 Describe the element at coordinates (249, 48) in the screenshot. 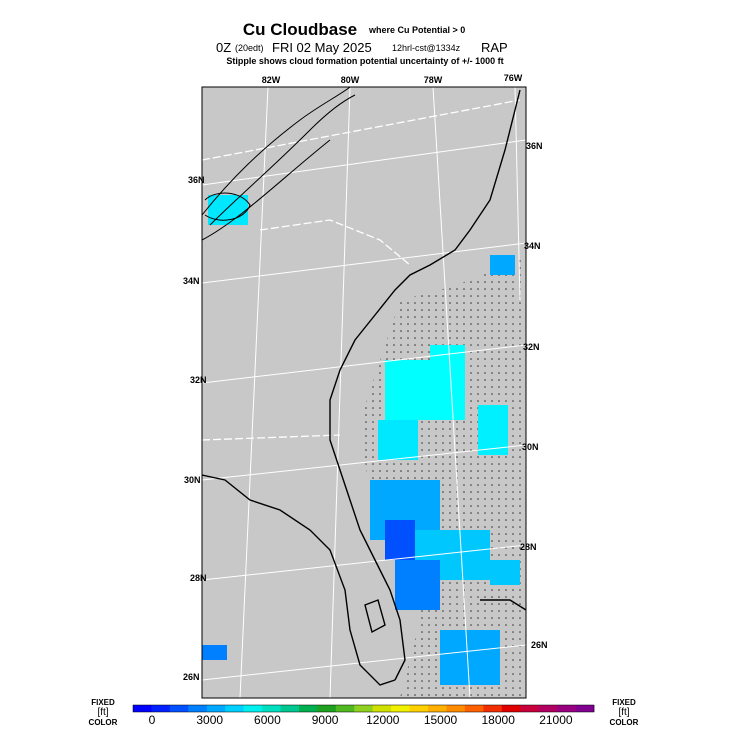

I see `local-time: (20edt)` at that location.